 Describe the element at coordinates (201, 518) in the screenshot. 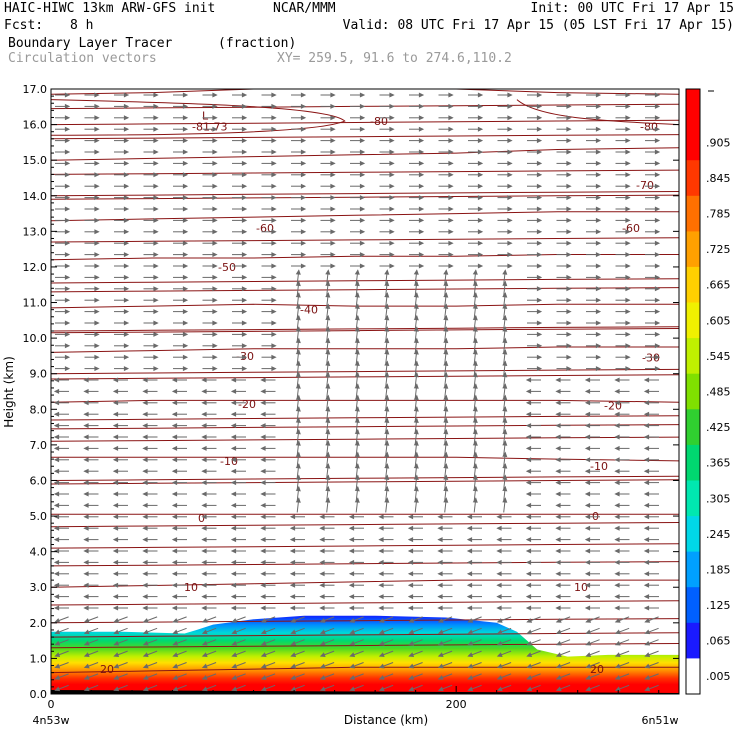

I see `contour-label: 0` at that location.